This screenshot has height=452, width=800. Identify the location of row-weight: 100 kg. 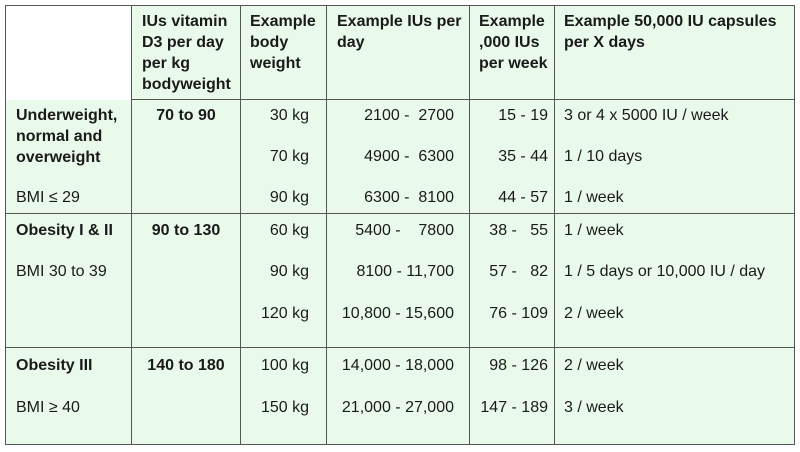
(284, 365).